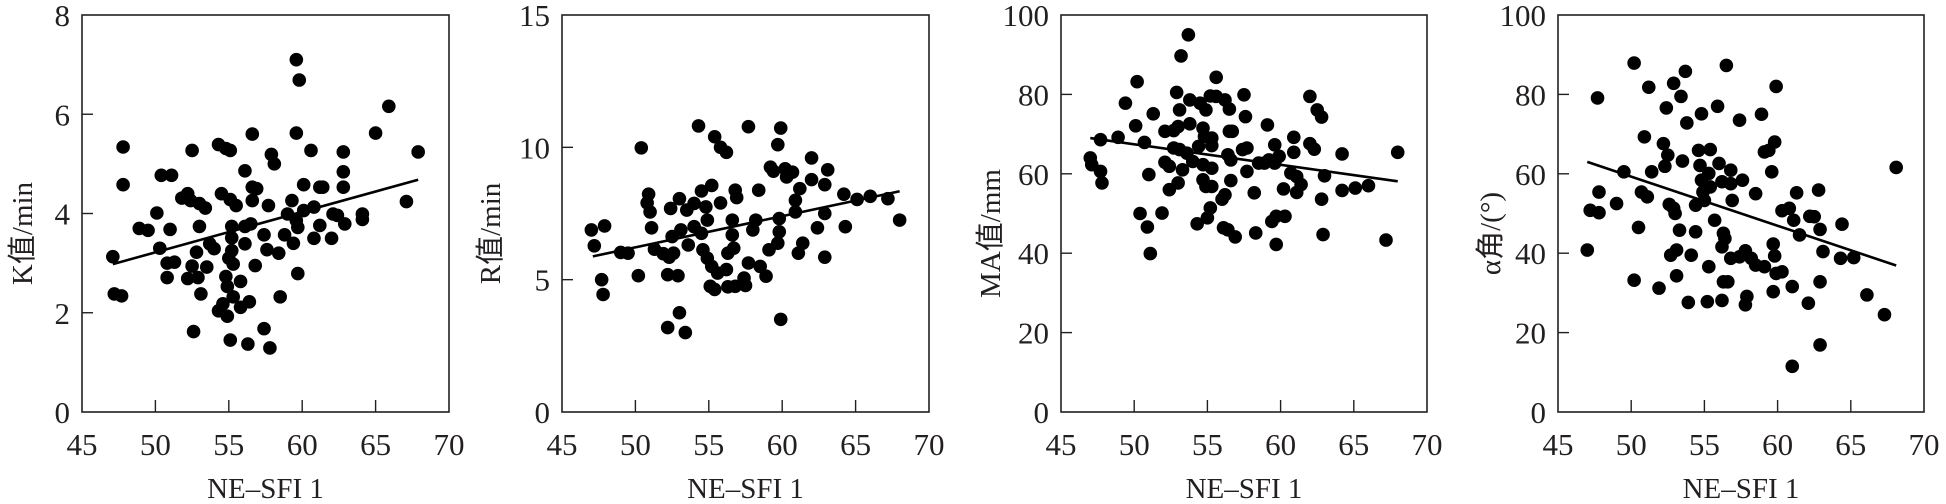 This screenshot has width=1946, height=504. What do you see at coordinates (302, 444) in the screenshot?
I see `x-tick-label: 60` at bounding box center [302, 444].